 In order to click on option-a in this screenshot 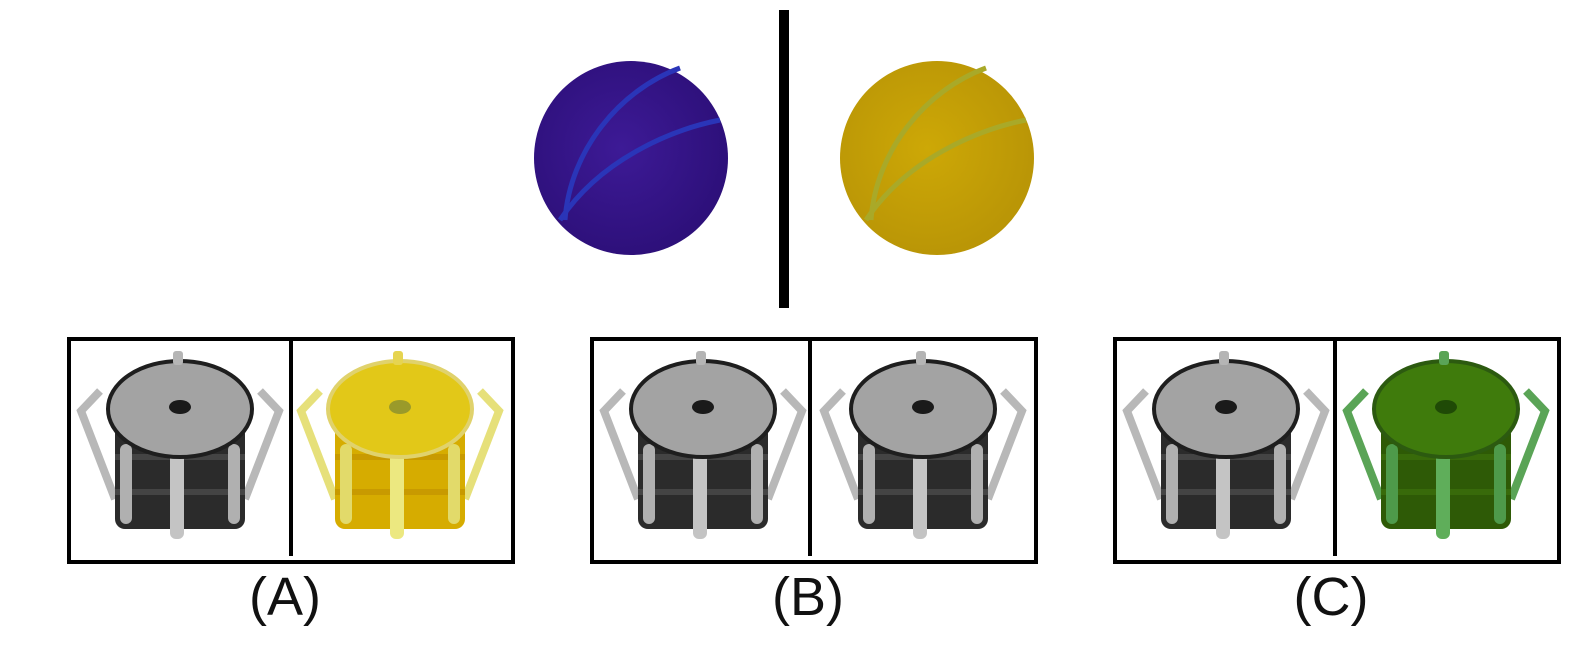, I will do `click(291, 450)`.